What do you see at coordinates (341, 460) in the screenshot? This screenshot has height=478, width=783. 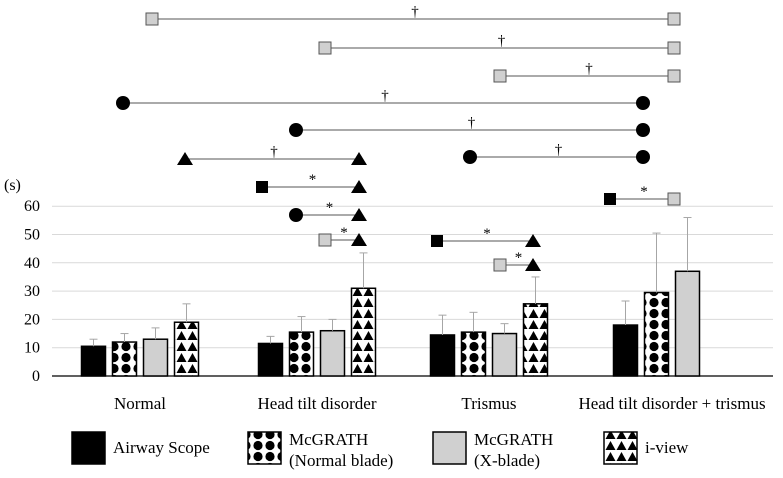 I see `legend-label-line: (Normal blade)` at bounding box center [341, 460].